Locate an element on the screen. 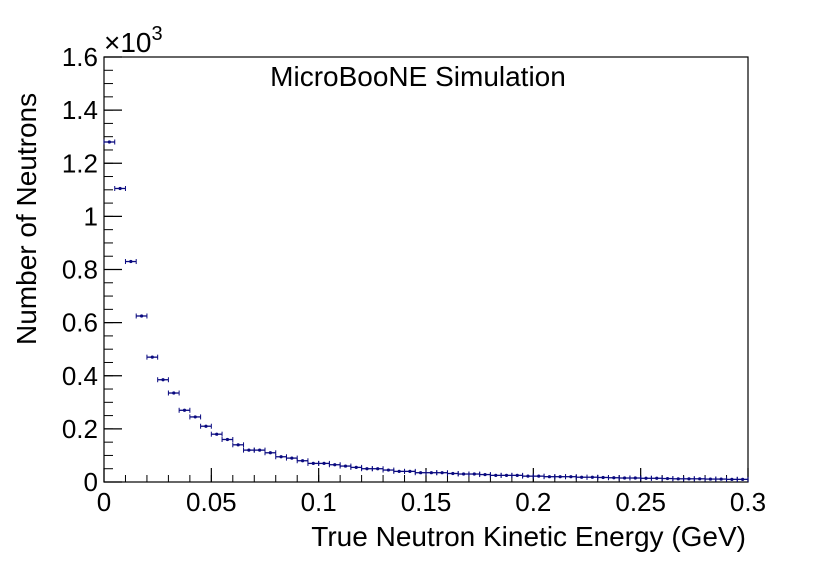 Image resolution: width=830 pixels, height=567 pixels. y-tick-label: 0 is located at coordinates (91, 482).